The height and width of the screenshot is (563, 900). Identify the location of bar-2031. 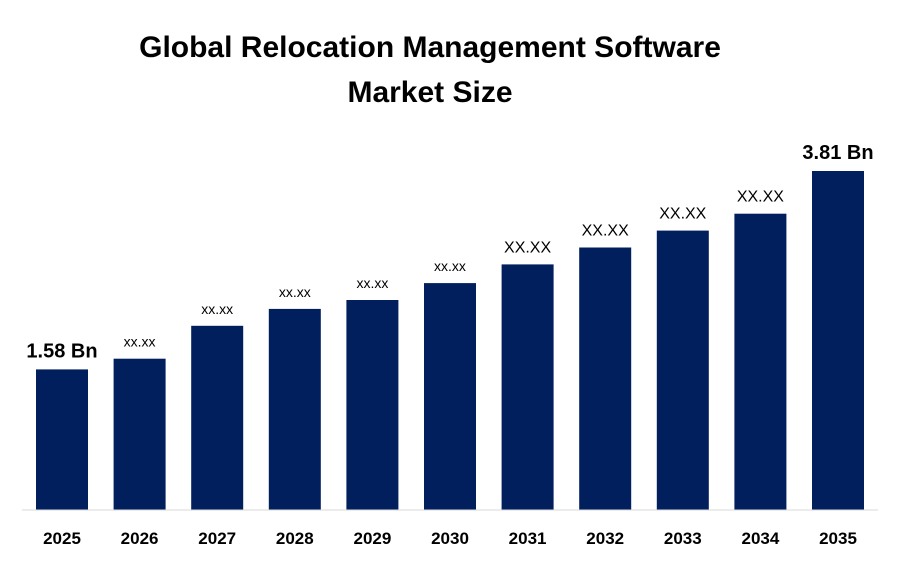
(527, 387).